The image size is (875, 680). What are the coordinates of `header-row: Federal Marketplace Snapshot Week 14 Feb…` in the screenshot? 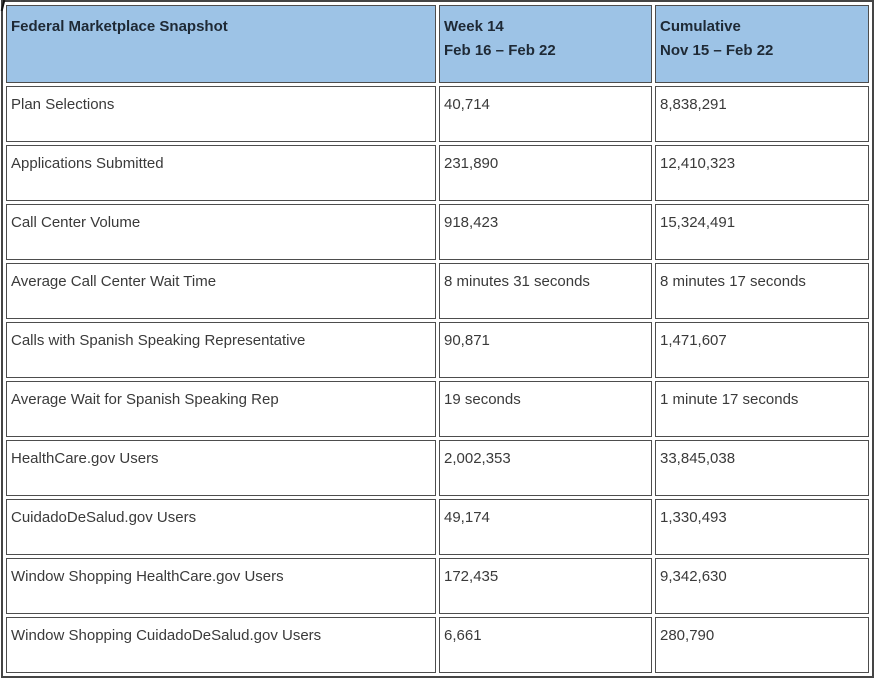 It's located at (437, 44).